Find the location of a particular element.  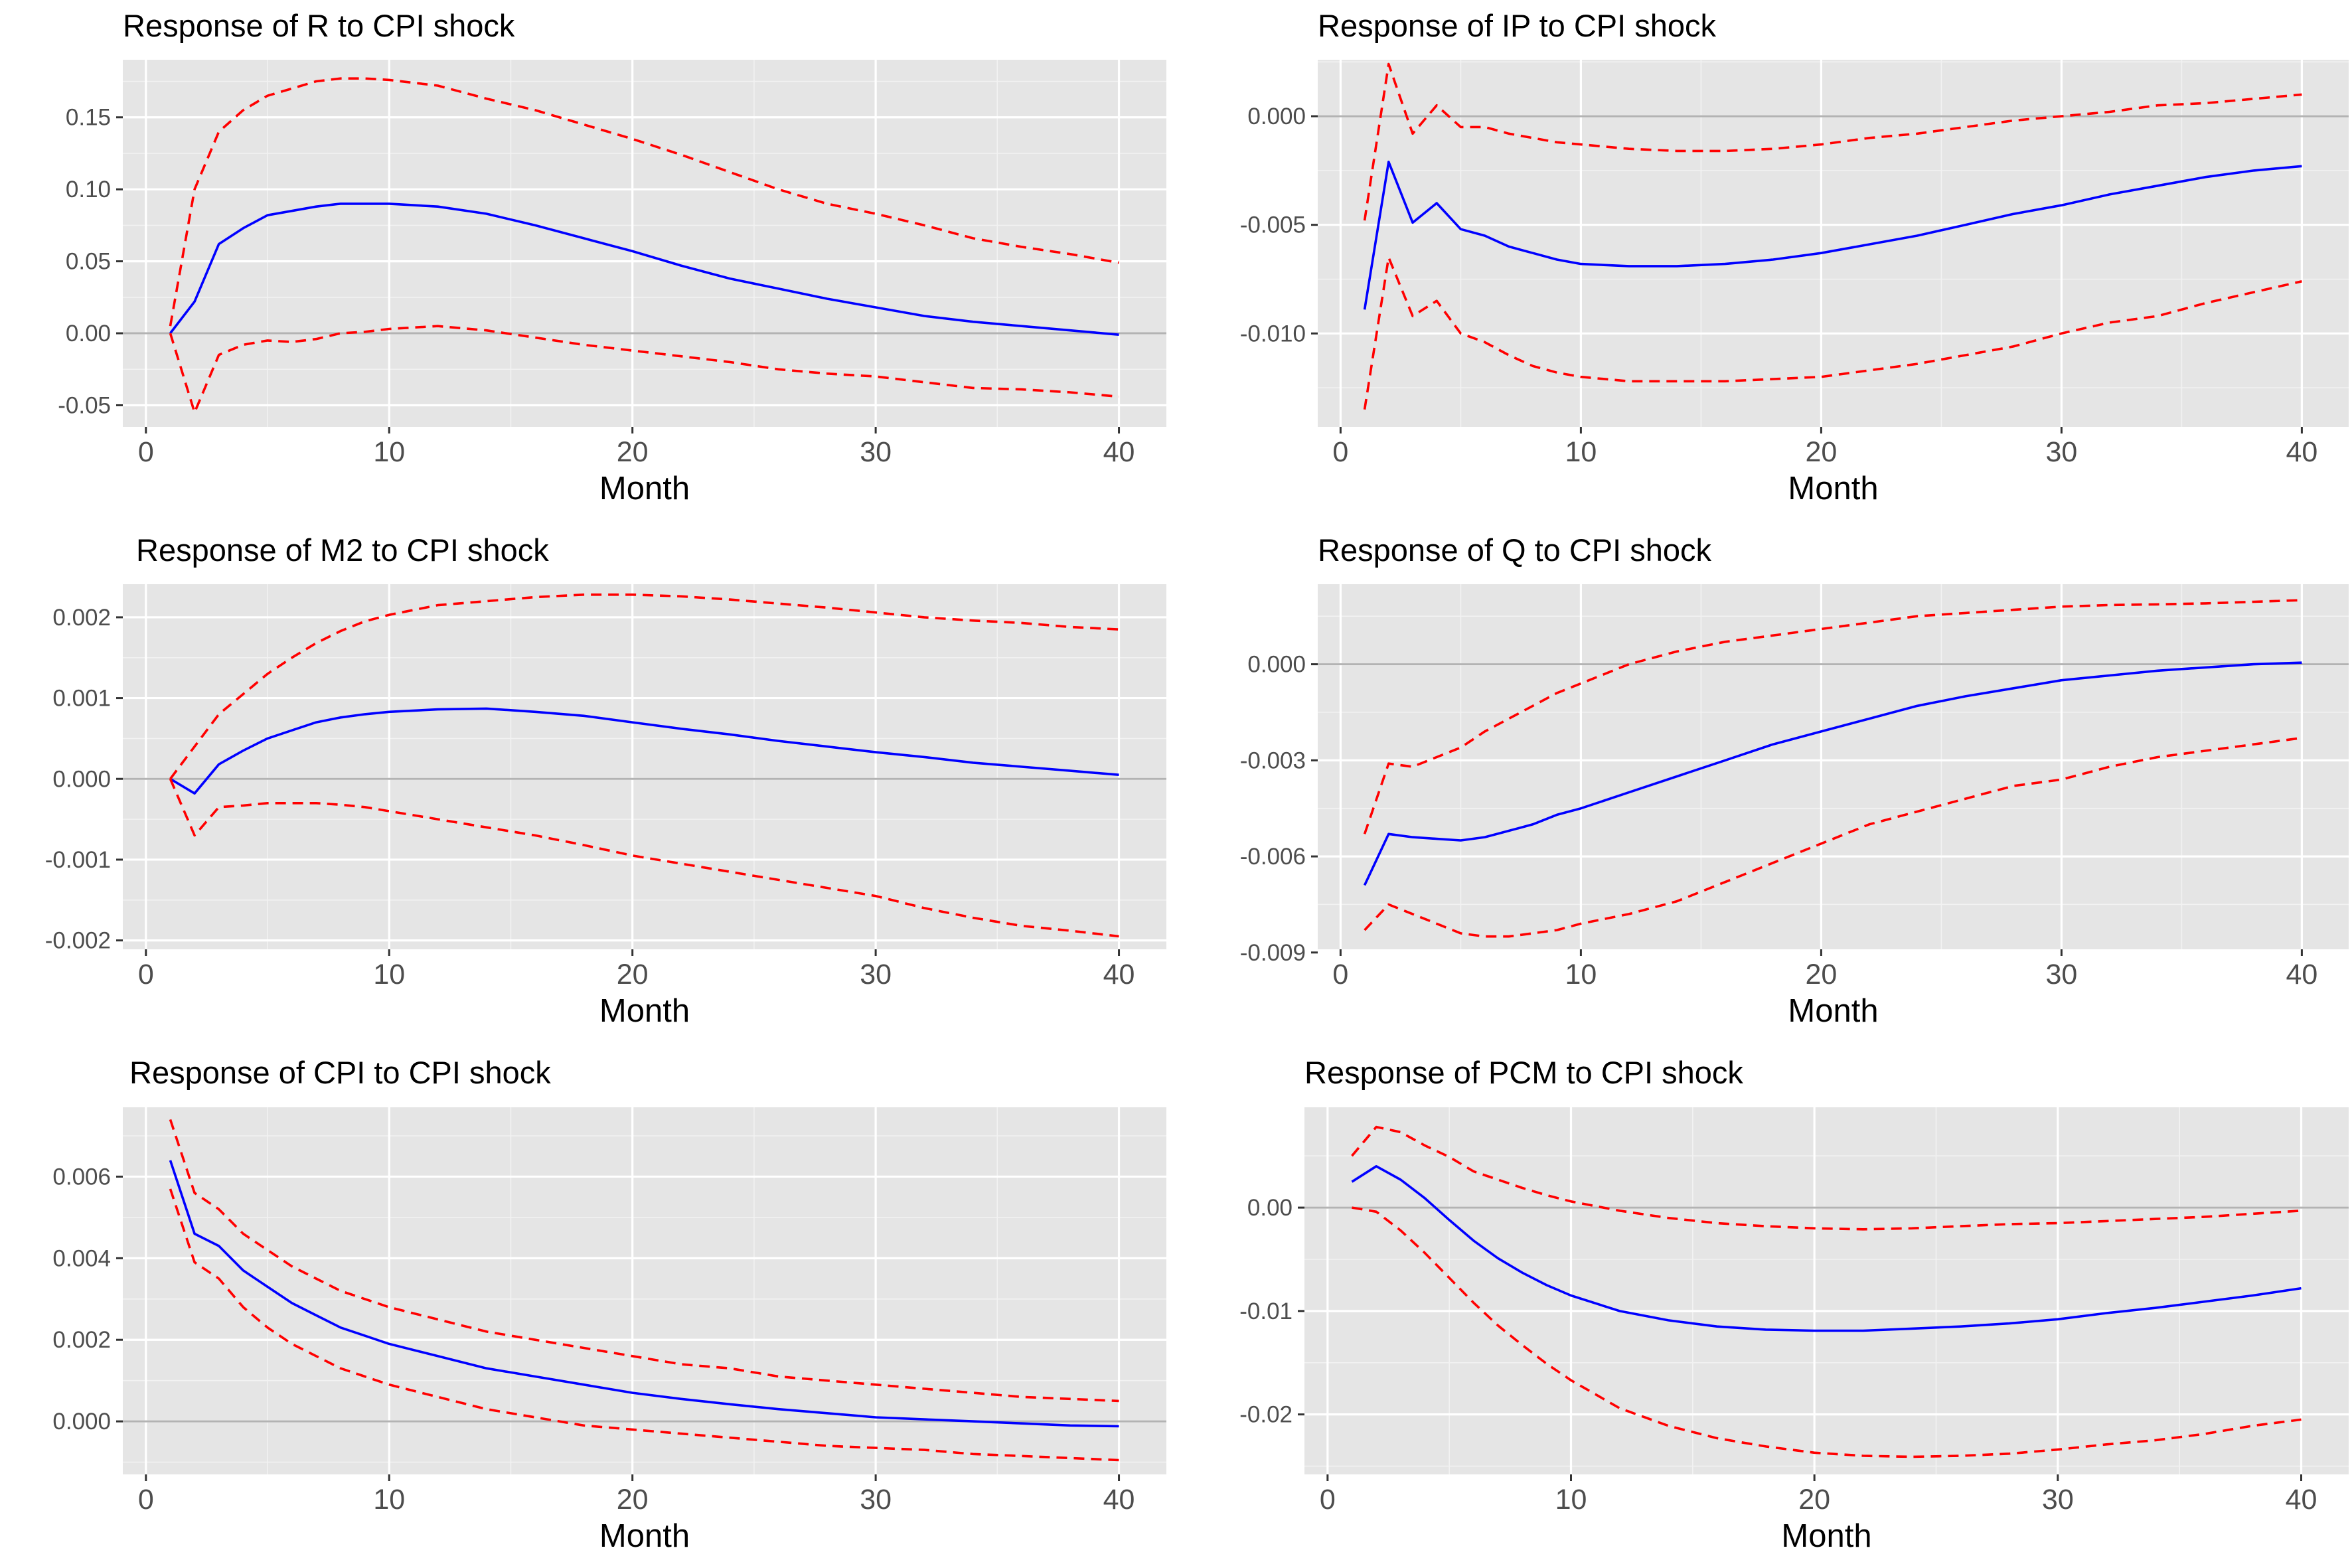

y-tick-label: -0.02 is located at coordinates (1266, 1415).